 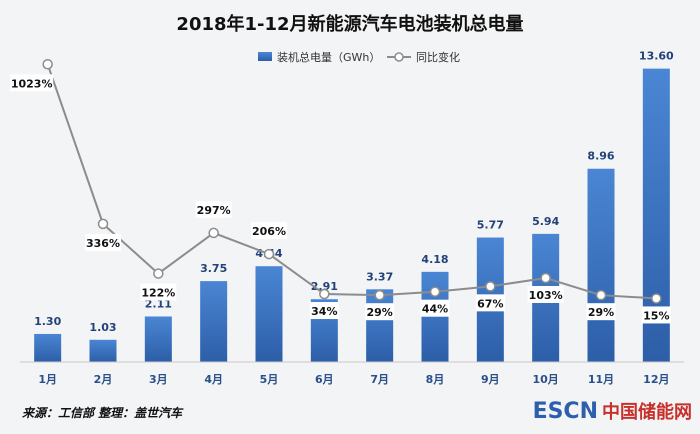 What do you see at coordinates (379, 276) in the screenshot?
I see `bar-value-label: 3.37` at bounding box center [379, 276].